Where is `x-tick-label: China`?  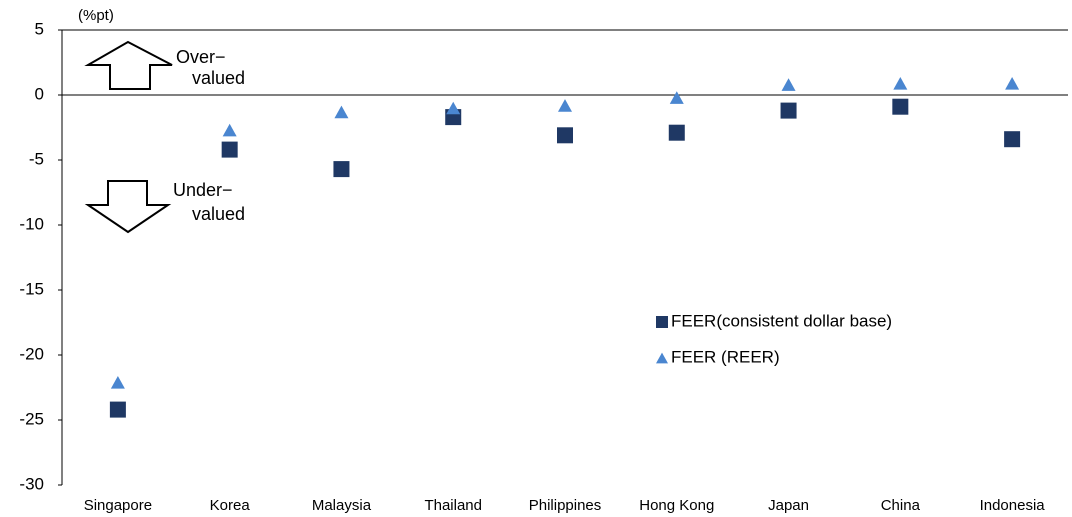 x-tick-label: China is located at coordinates (901, 505).